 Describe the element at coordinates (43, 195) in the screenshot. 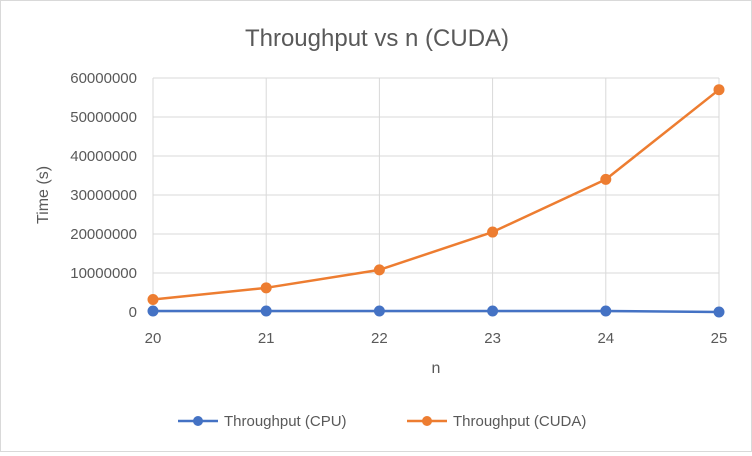

I see `y-axis-title: Time (s)` at that location.